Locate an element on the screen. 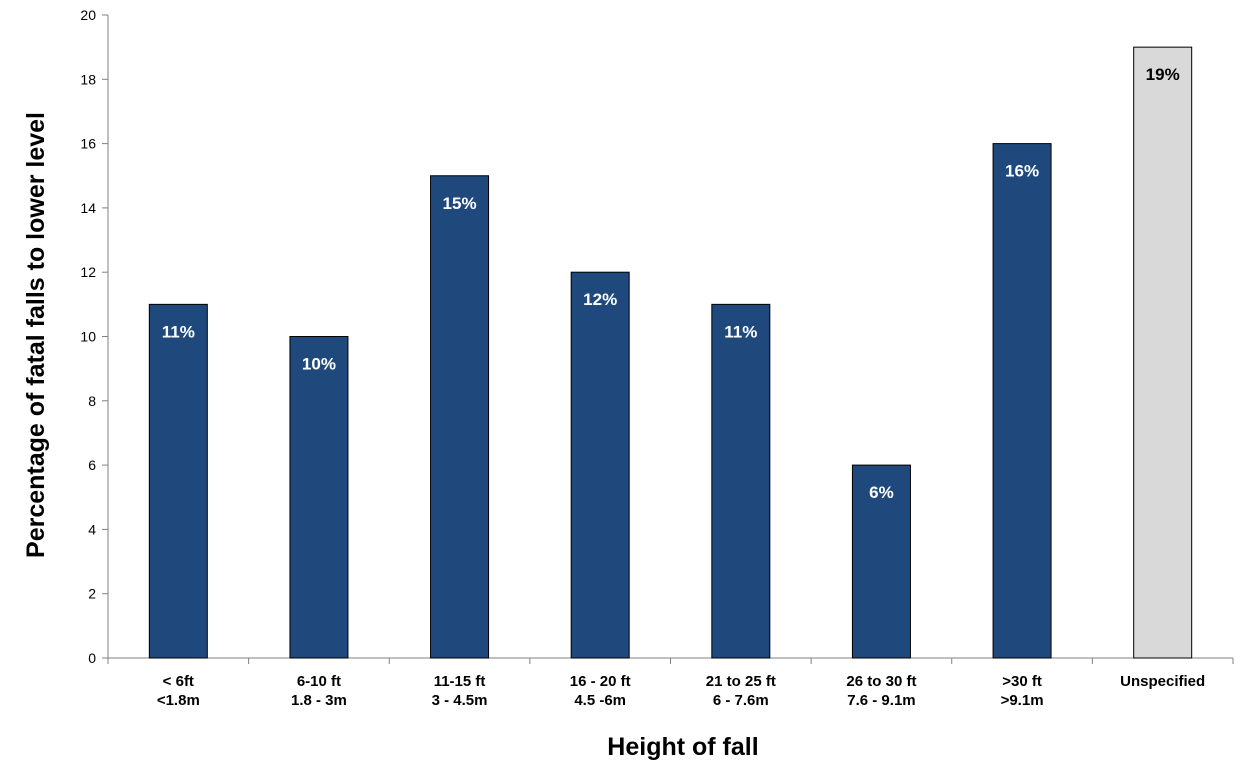  x-category-label: 7.6 - 9.1m is located at coordinates (881, 700).